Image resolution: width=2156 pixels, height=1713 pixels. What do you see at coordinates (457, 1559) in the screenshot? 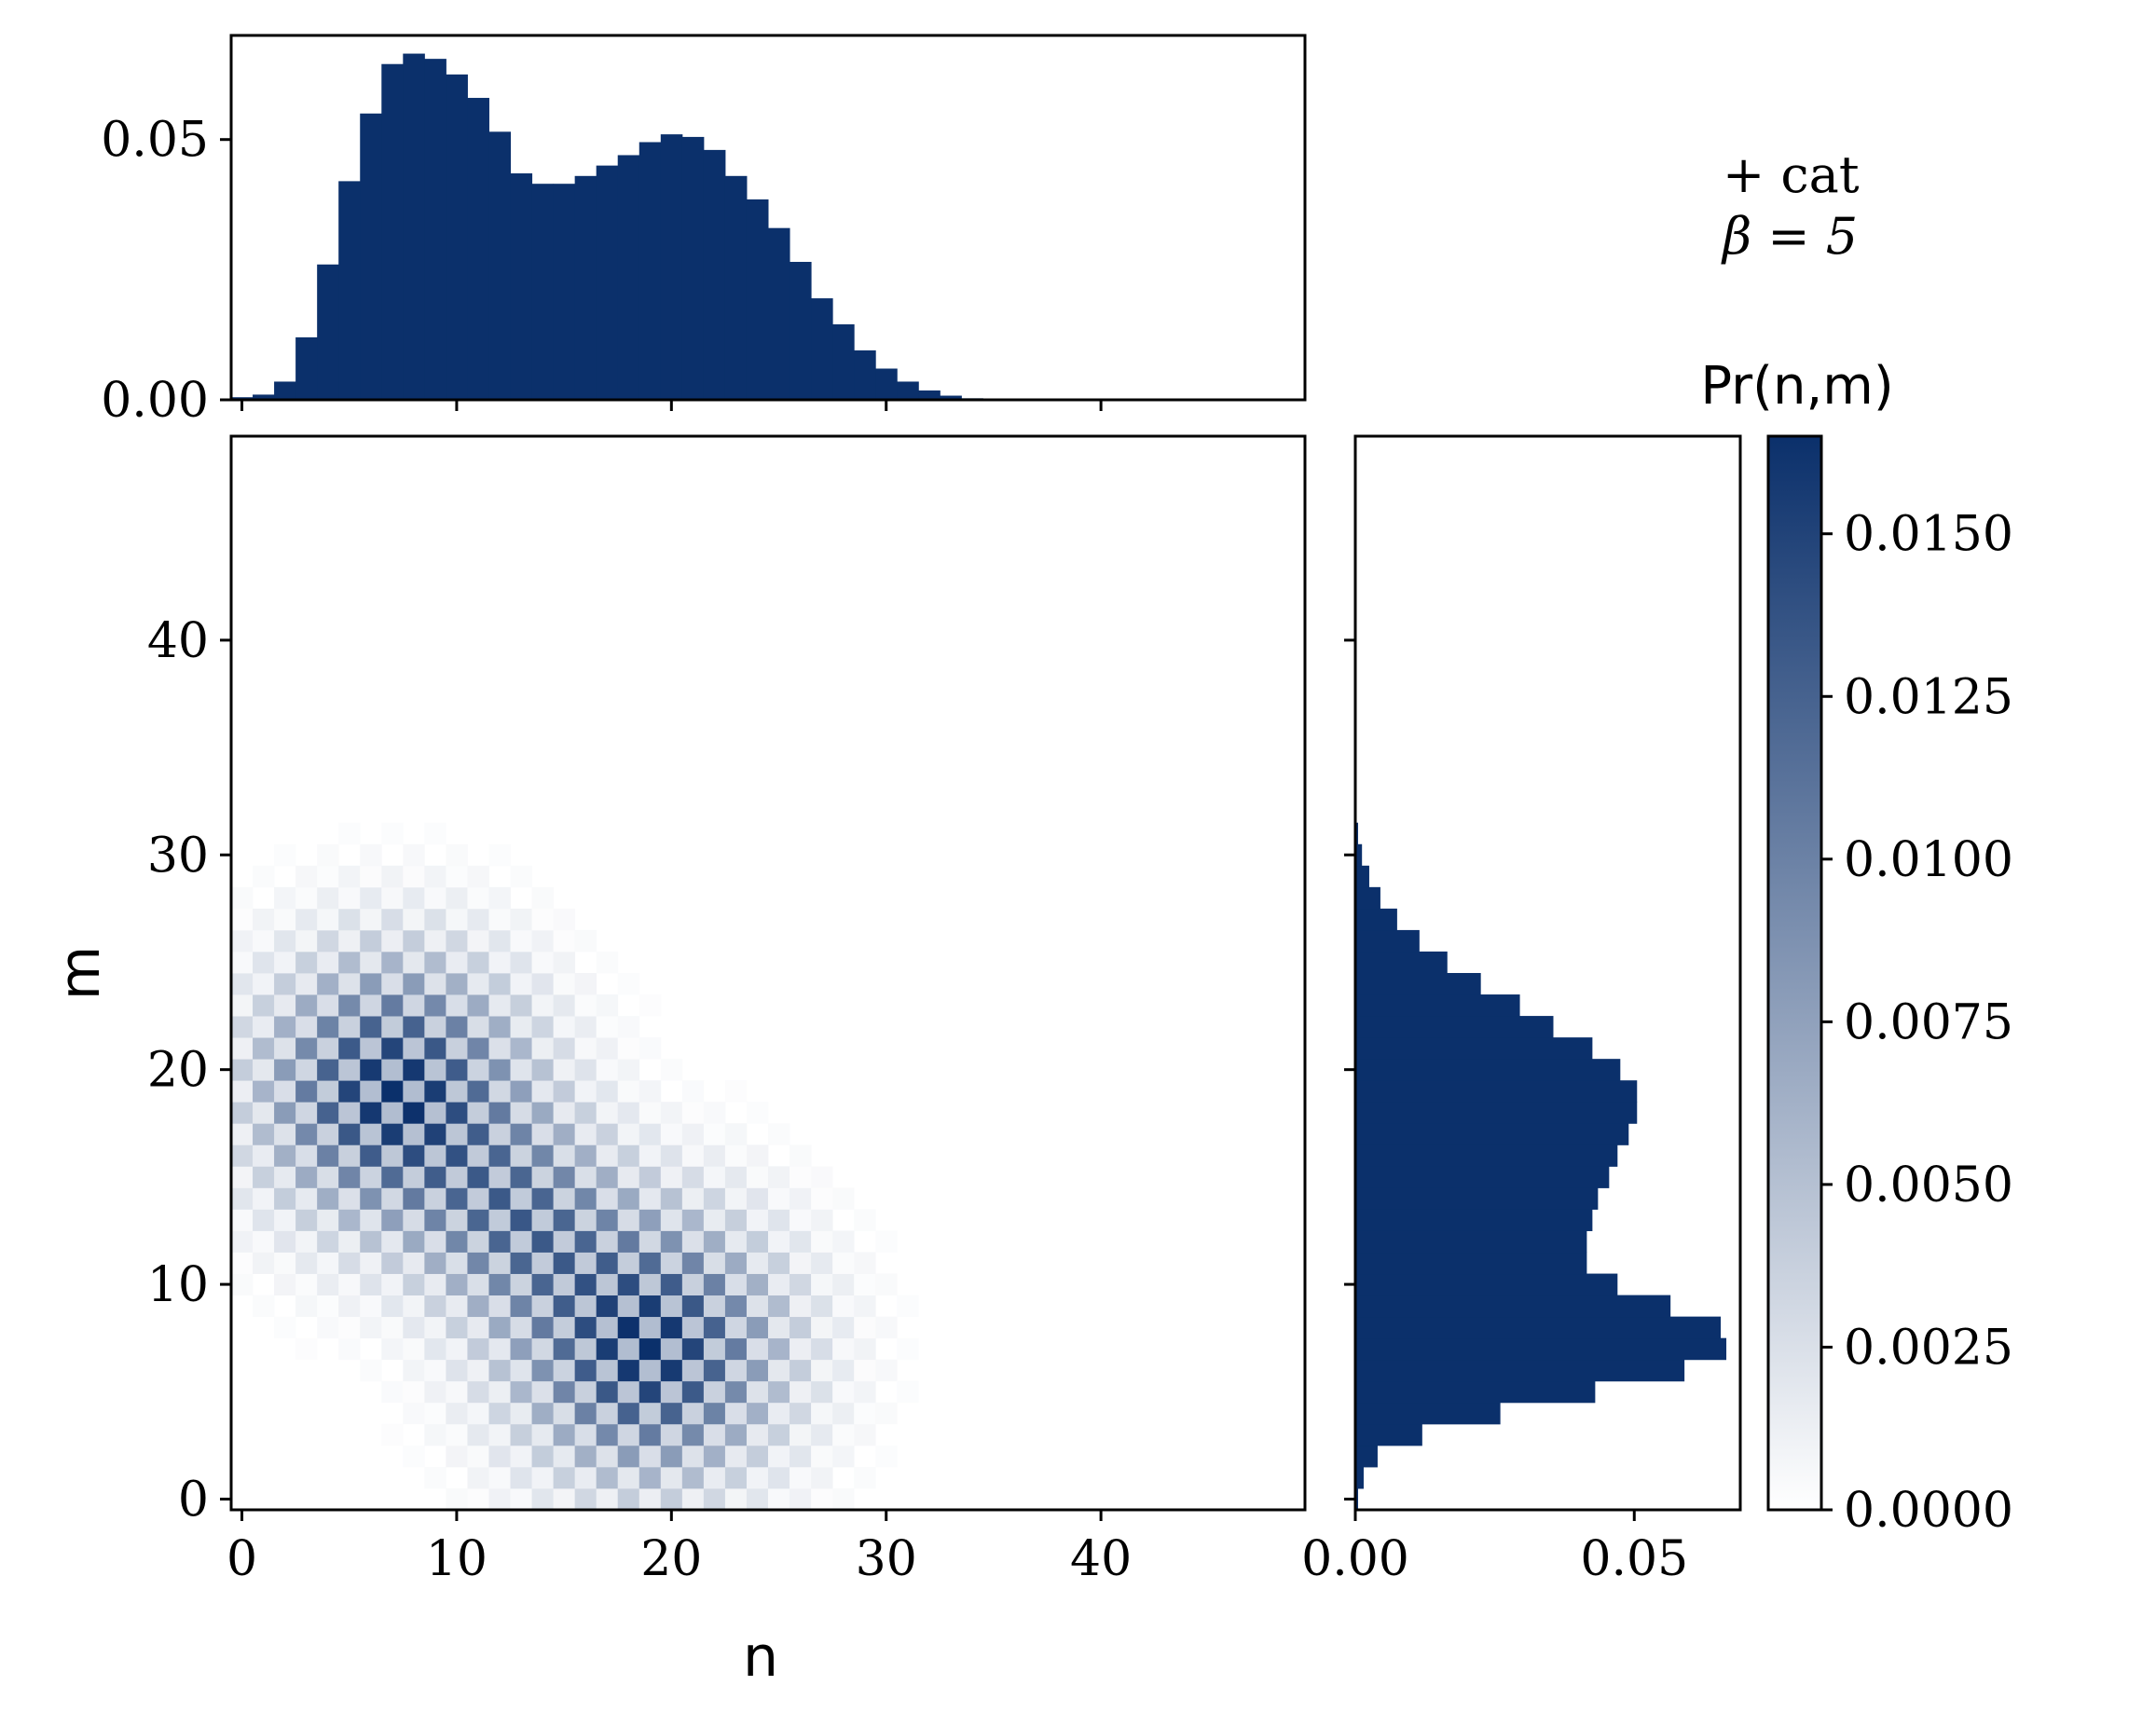
I see `x-tick-label: 10` at bounding box center [457, 1559].